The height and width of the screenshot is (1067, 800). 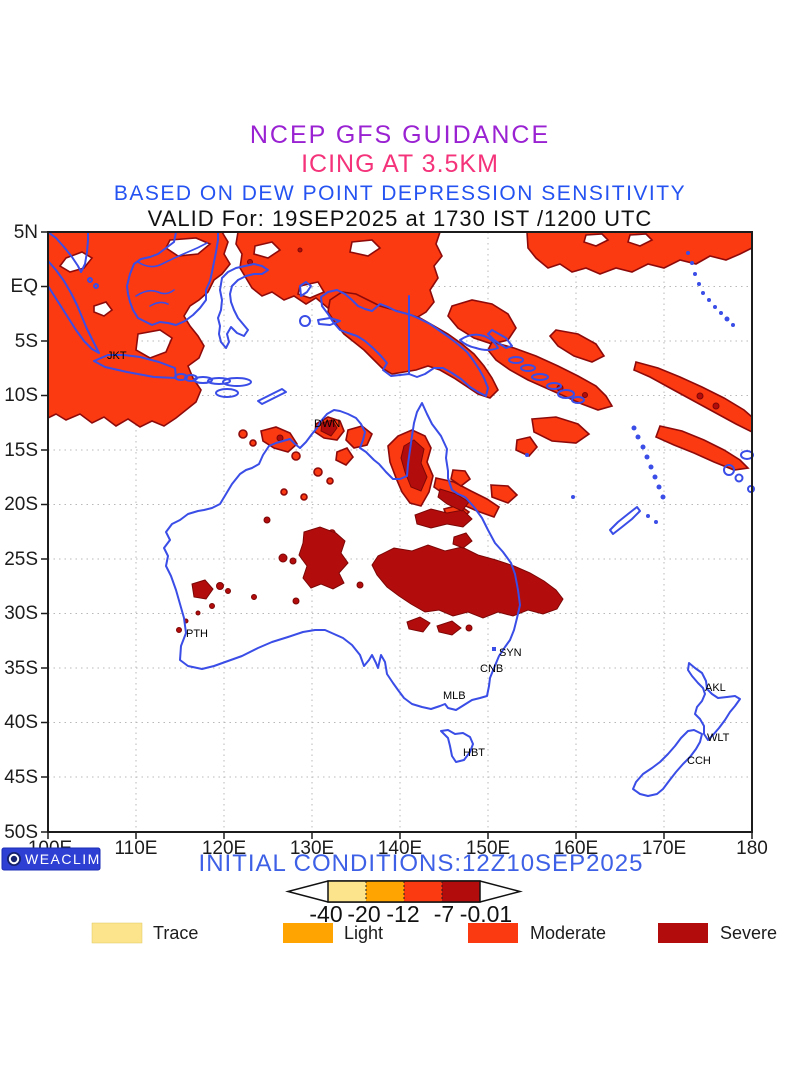 What do you see at coordinates (510, 653) in the screenshot?
I see `city-label-syn: SYN` at bounding box center [510, 653].